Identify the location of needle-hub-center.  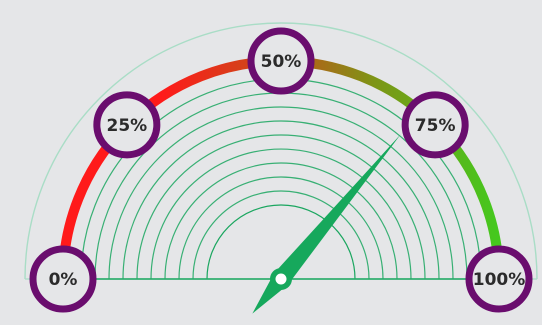
(281, 279).